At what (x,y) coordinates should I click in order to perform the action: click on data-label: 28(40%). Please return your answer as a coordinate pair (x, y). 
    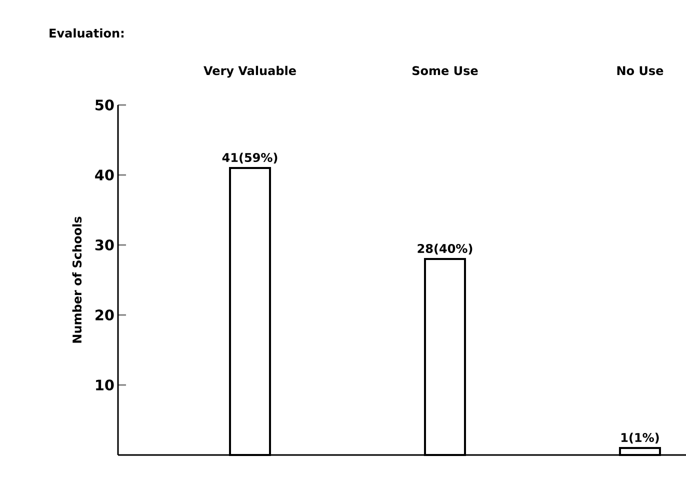
    Looking at the image, I should click on (445, 249).